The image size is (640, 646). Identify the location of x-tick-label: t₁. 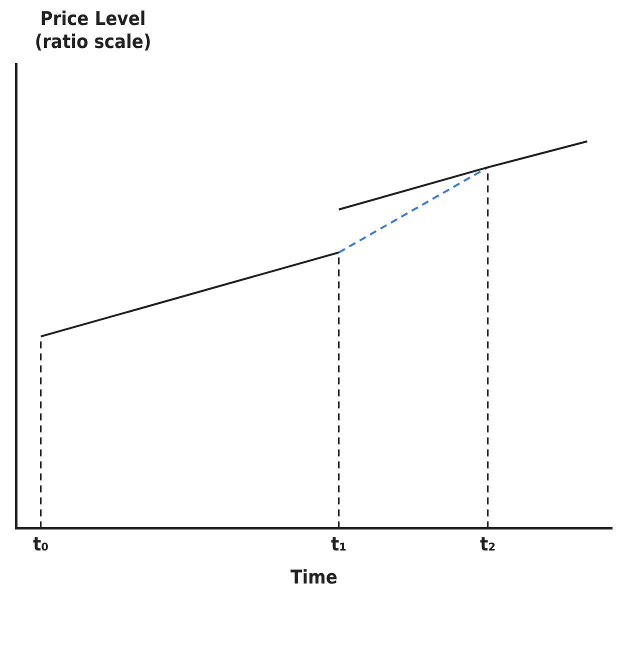
(338, 545).